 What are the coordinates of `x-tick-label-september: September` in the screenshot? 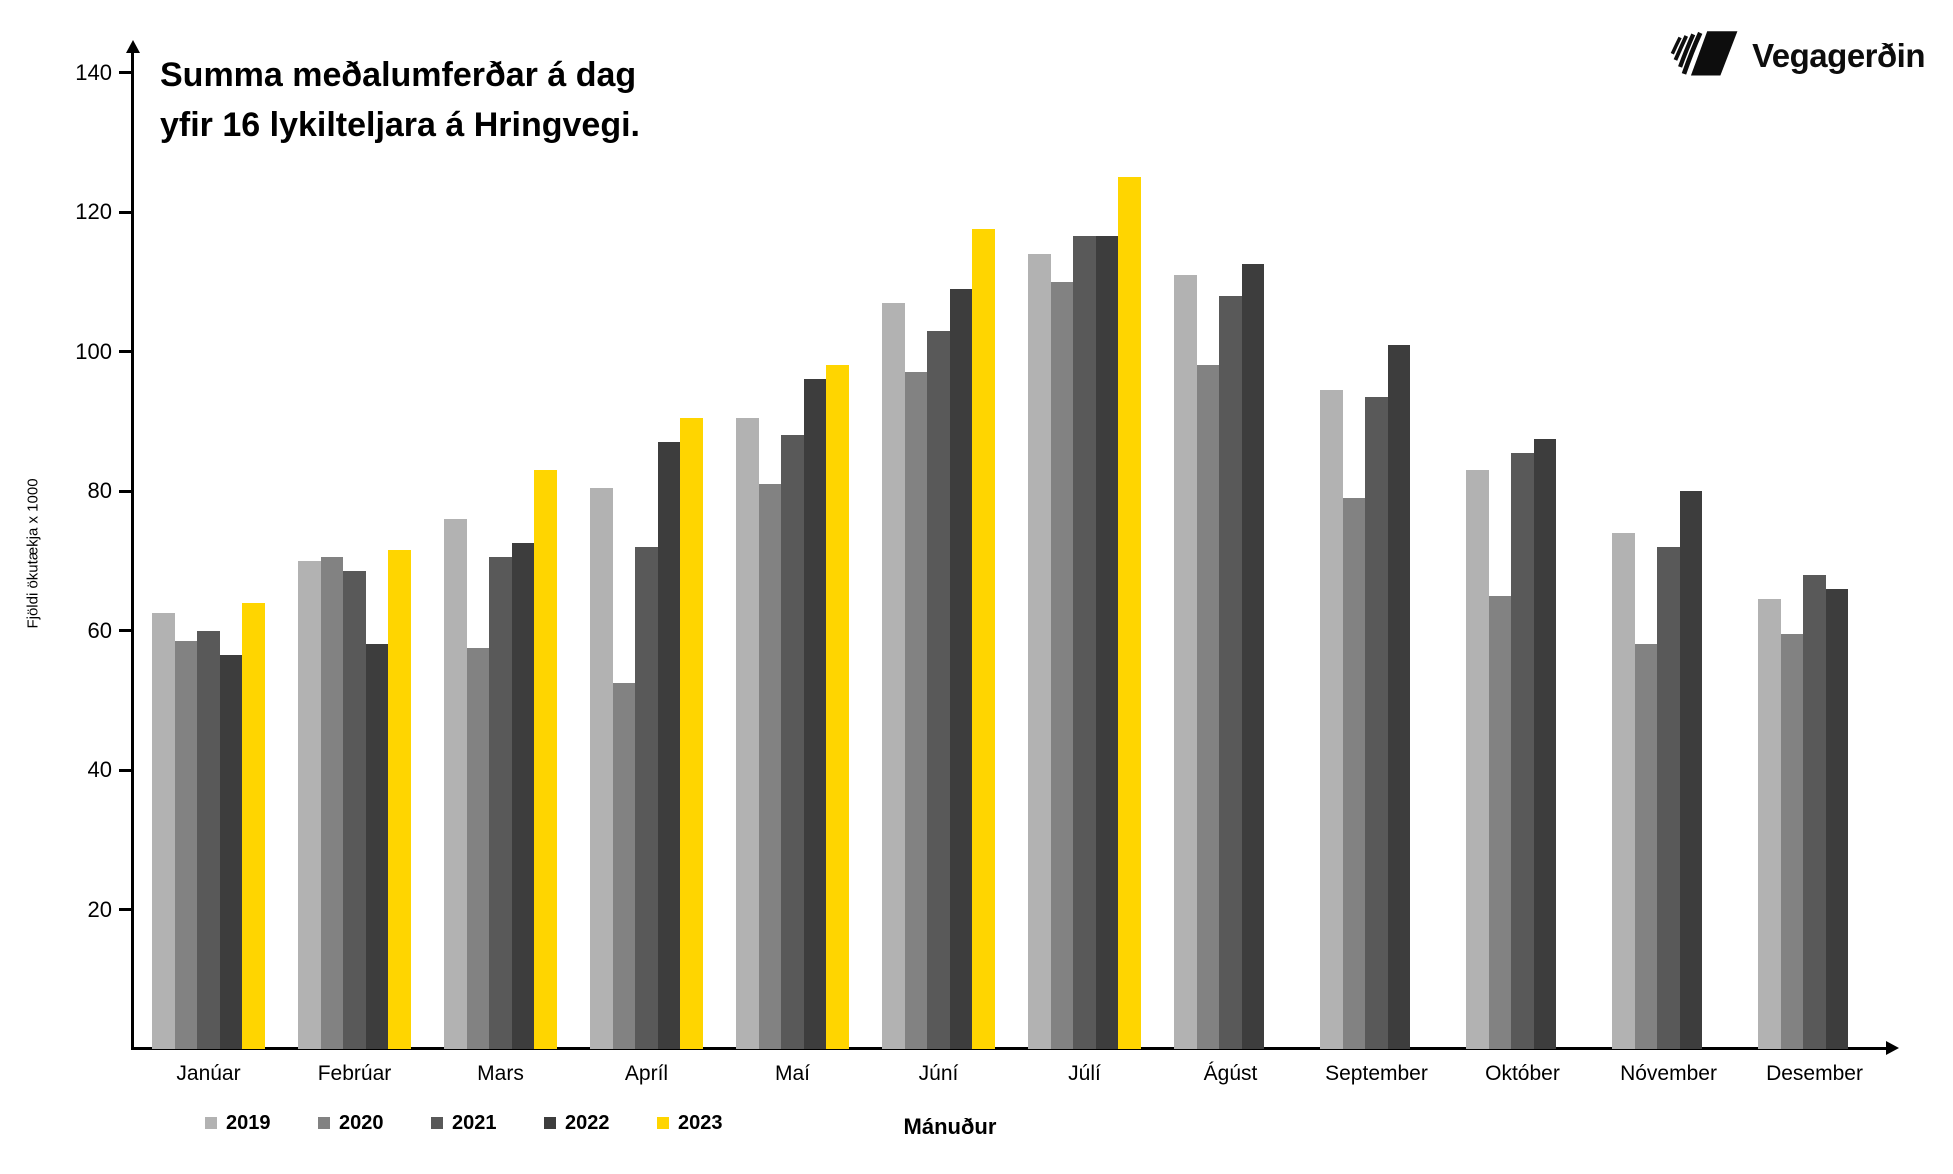 It's located at (1376, 1073).